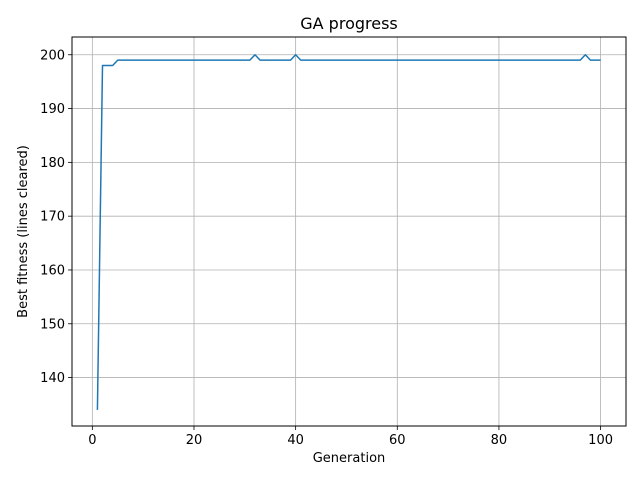  What do you see at coordinates (349, 458) in the screenshot?
I see `x-axis-label: Generation` at bounding box center [349, 458].